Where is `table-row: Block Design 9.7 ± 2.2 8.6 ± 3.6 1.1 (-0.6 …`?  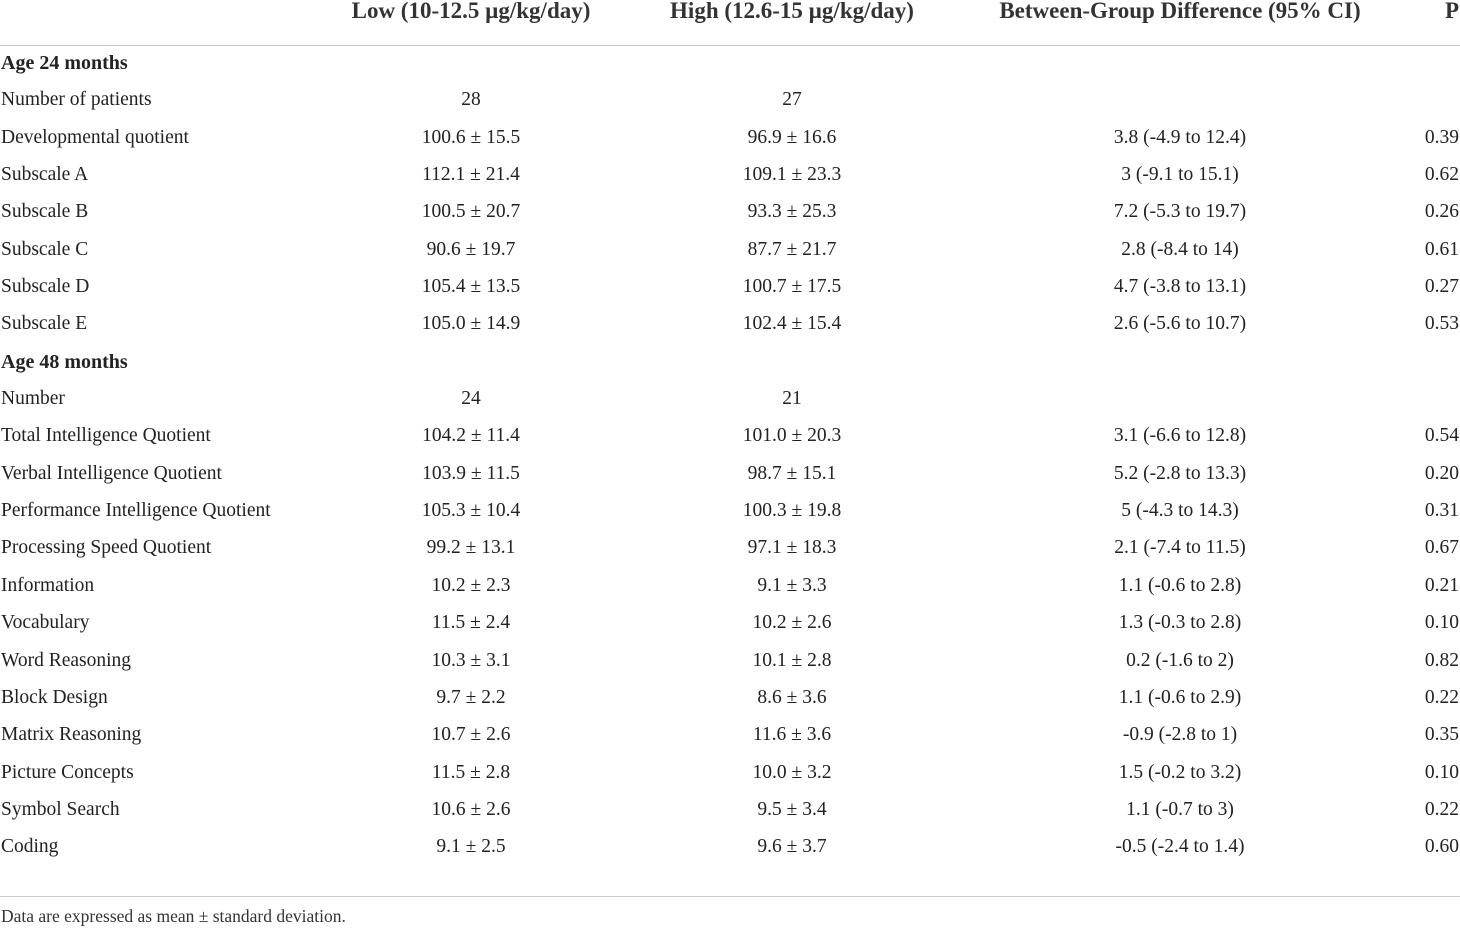 table-row: Block Design 9.7 ± 2.2 8.6 ± 3.6 1.1 (-0.6 … is located at coordinates (730, 699).